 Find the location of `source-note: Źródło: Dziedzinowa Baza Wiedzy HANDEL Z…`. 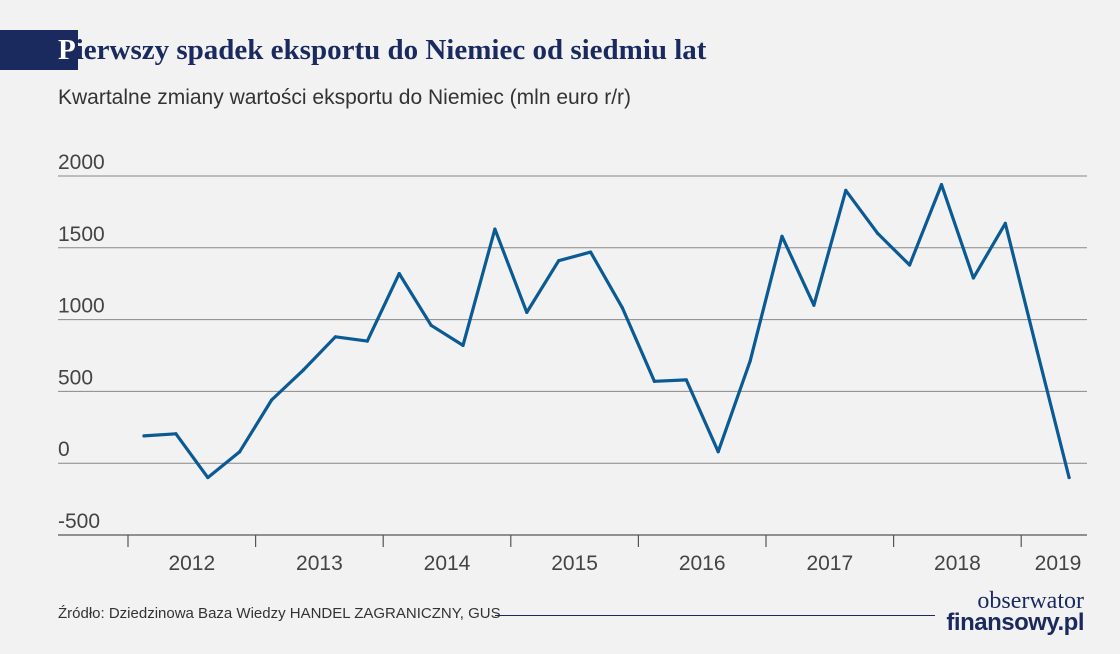

source-note: Źródło: Dziedzinowa Baza Wiedzy HANDEL Z… is located at coordinates (279, 613).